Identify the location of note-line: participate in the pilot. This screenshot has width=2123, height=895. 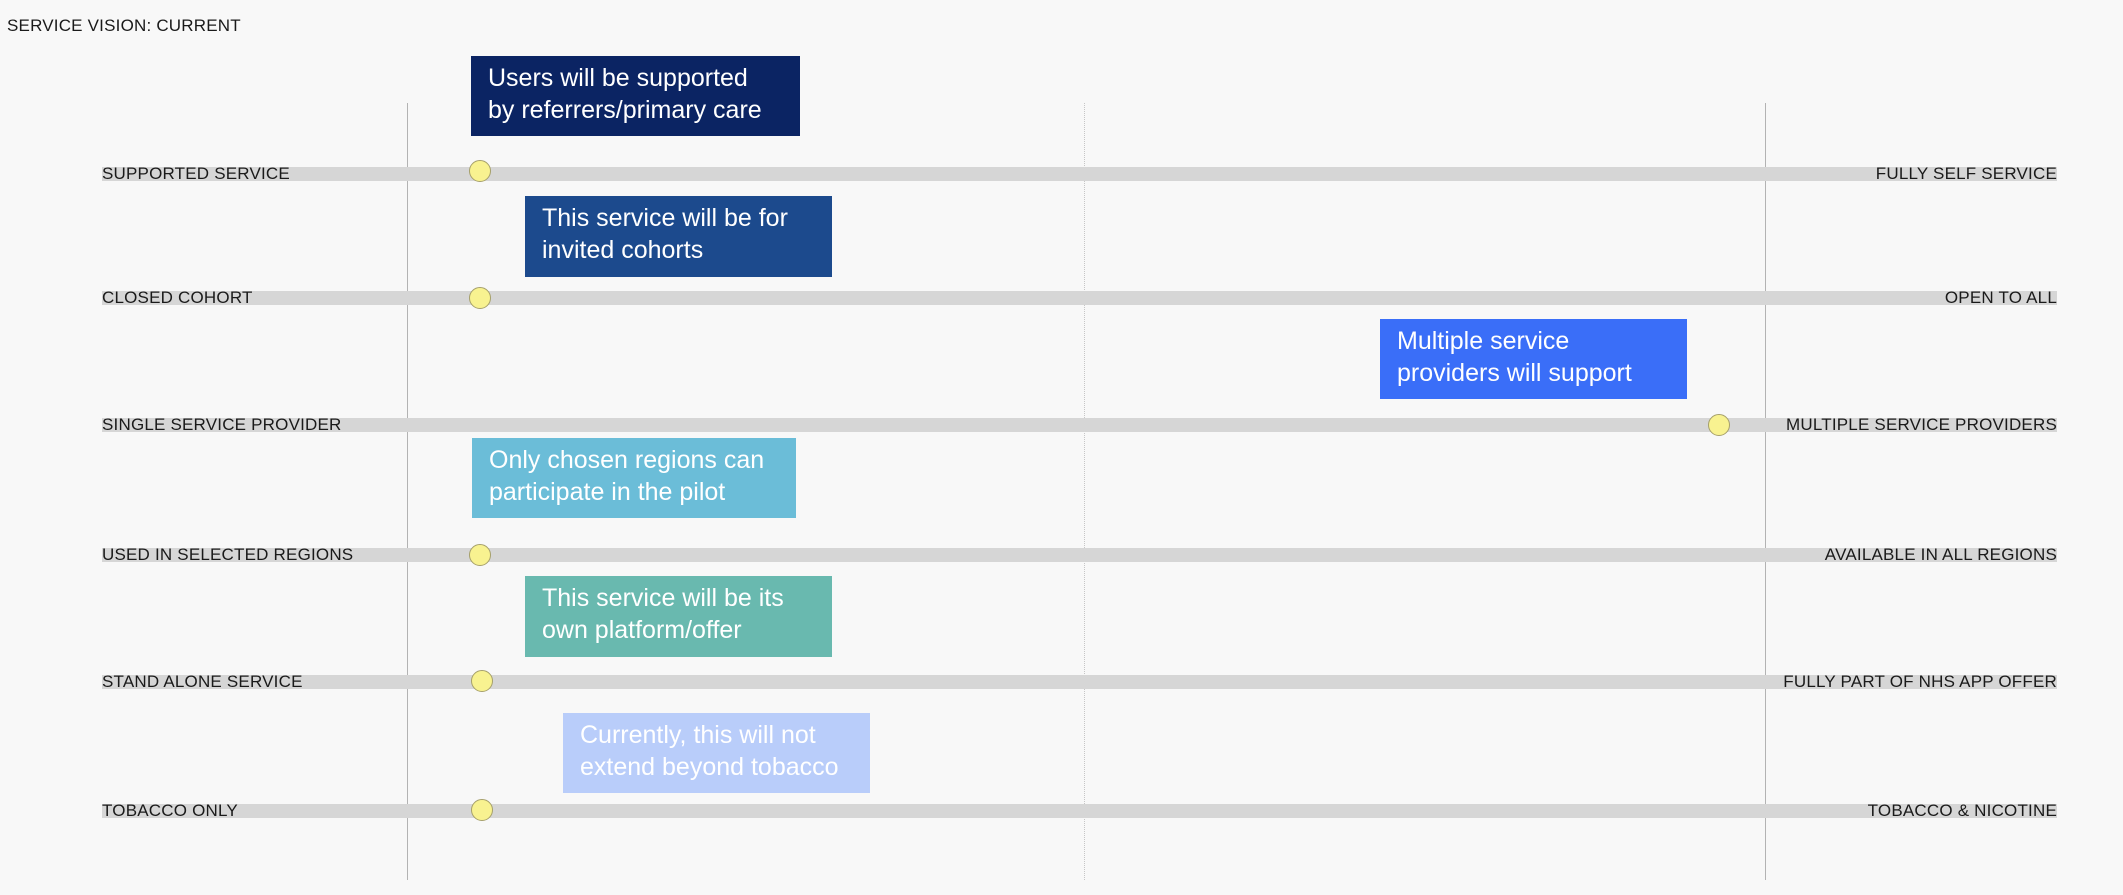
(607, 492).